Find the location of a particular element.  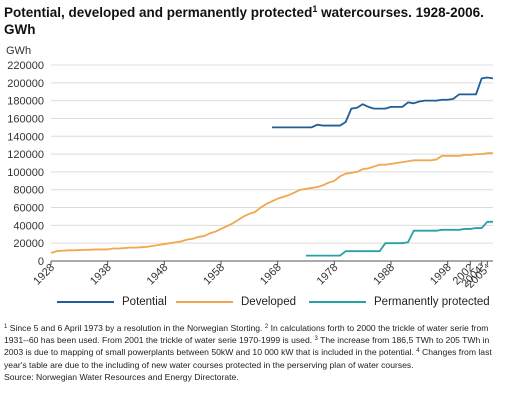

footnote-mark-1: 1 is located at coordinates (6, 327).